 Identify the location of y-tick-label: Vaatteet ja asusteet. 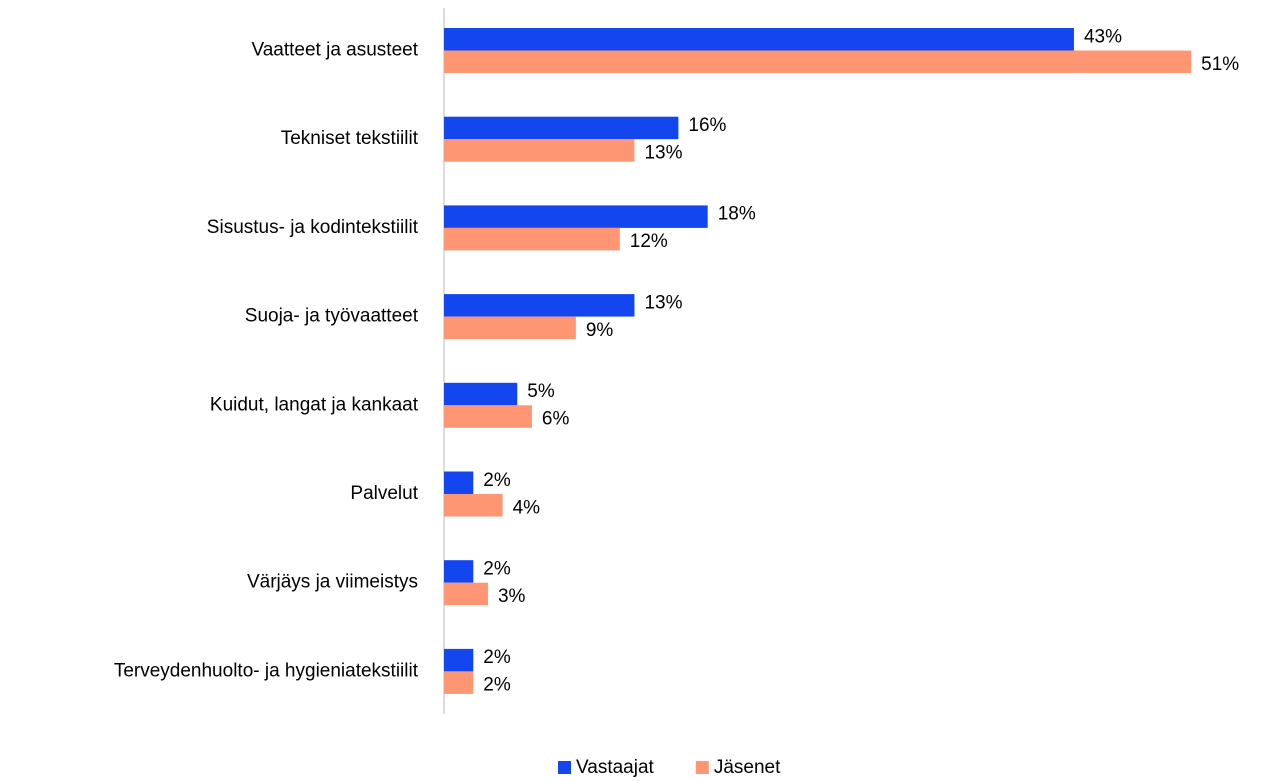
(334, 50).